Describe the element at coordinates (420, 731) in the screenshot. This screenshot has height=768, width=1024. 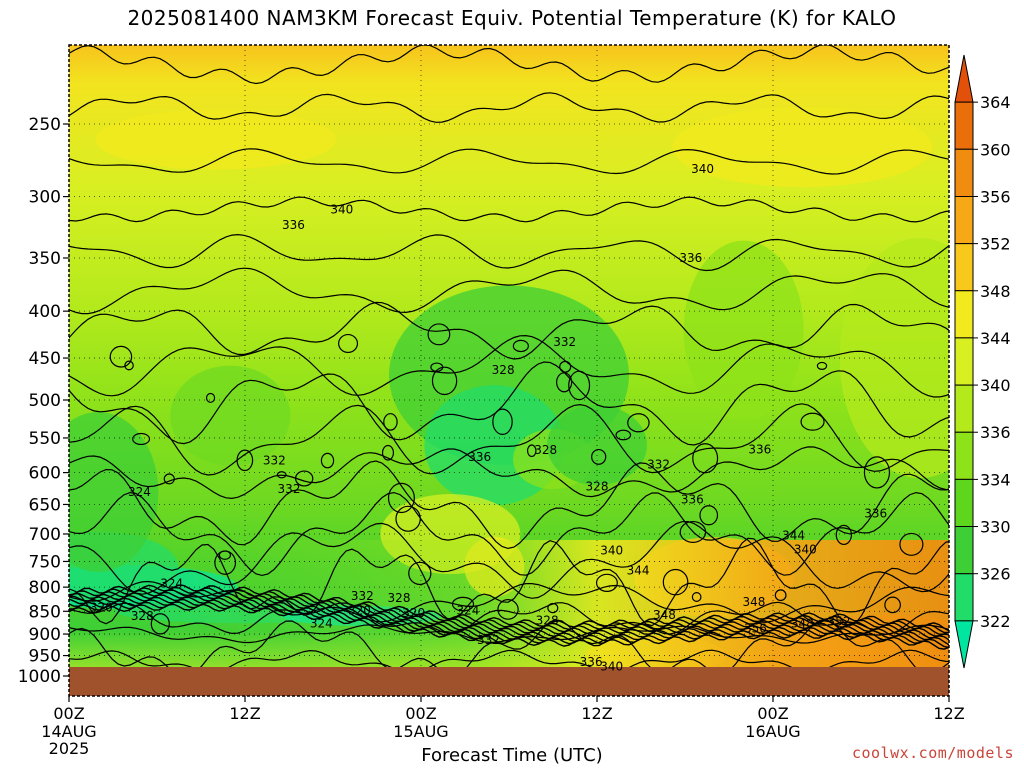
I see `x-tick-sublabel-2-0: 15AUG` at that location.